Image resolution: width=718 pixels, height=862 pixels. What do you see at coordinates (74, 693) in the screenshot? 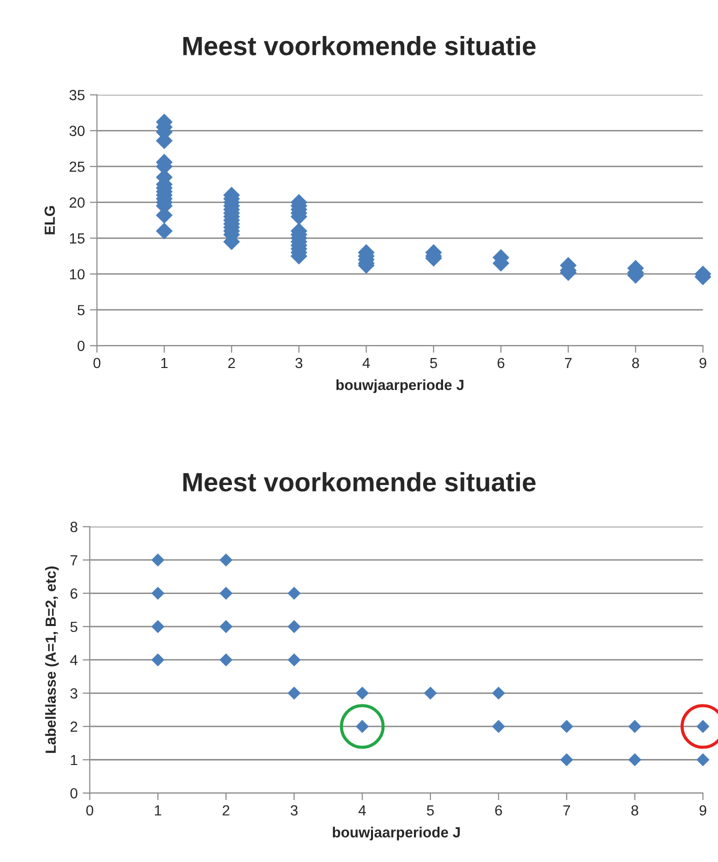
I see `y-tick-label: 3` at bounding box center [74, 693].